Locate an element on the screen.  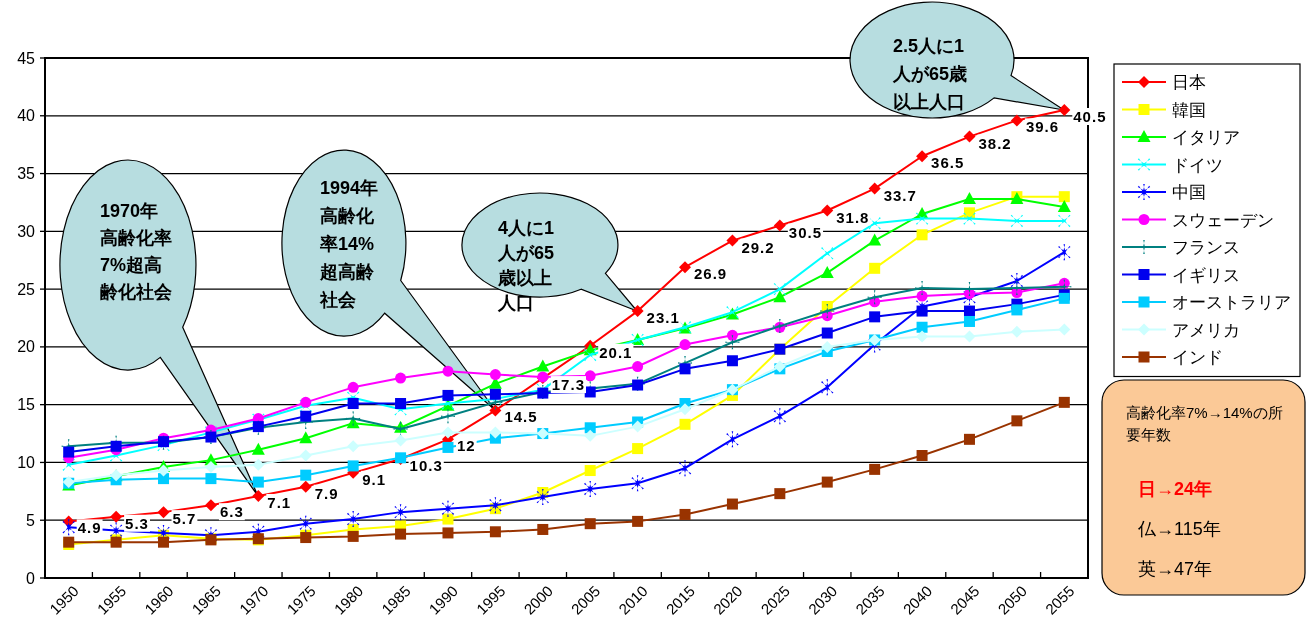
data-label: 7.9 is located at coordinates (326, 493).